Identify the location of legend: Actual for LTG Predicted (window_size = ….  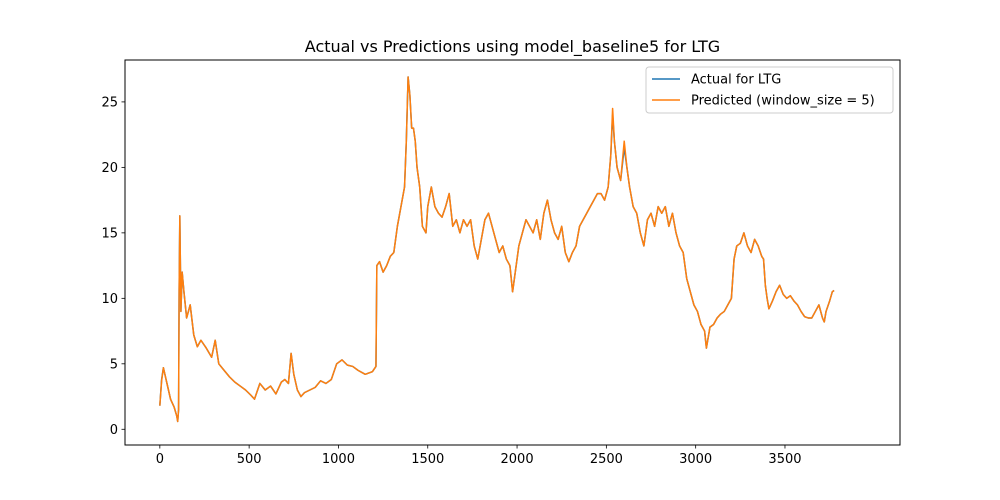
(769, 90).